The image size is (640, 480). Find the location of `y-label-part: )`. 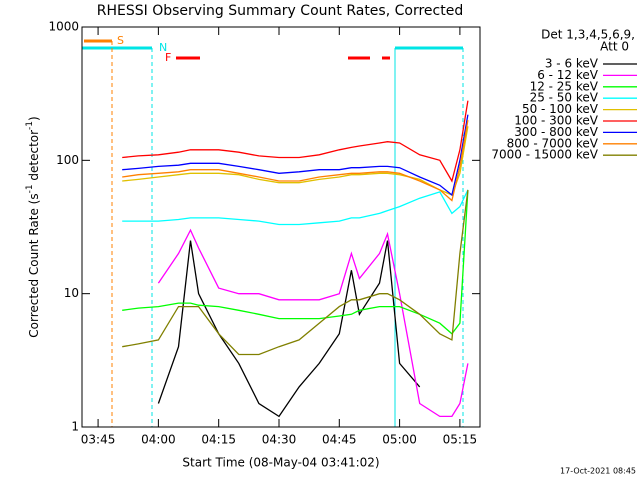

y-label-part: ) is located at coordinates (34, 118).